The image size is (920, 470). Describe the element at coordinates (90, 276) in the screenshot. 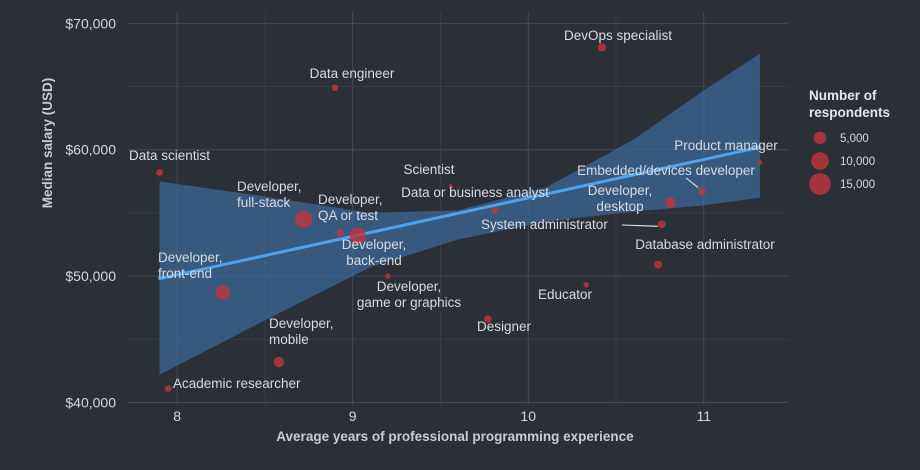

I see `y-tick-label: $50,000` at that location.